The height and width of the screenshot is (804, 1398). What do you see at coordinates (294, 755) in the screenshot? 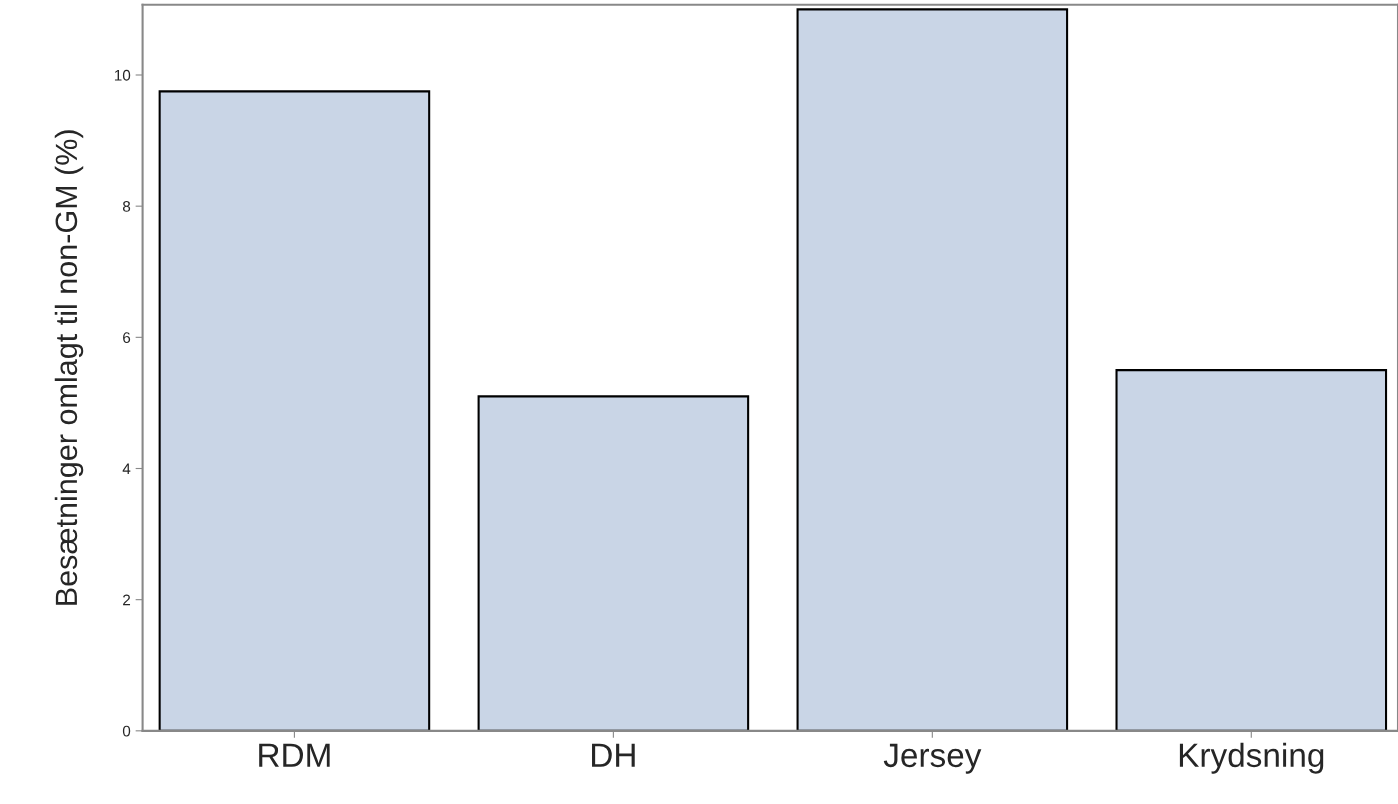
I see `x-tick-label: RDM` at bounding box center [294, 755].